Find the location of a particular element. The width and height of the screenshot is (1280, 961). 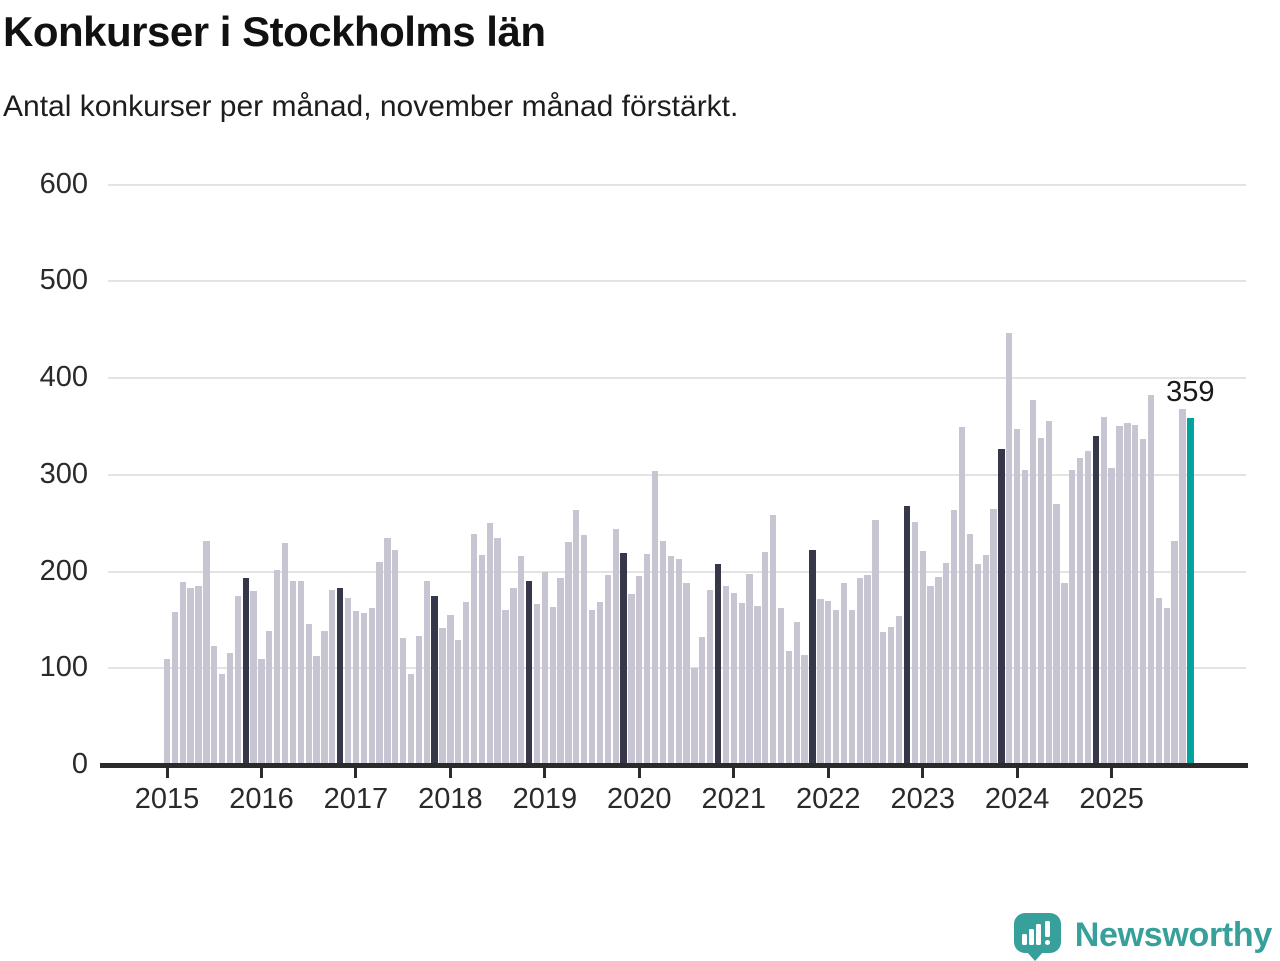

bar-2025-m3 is located at coordinates (1127, 594).